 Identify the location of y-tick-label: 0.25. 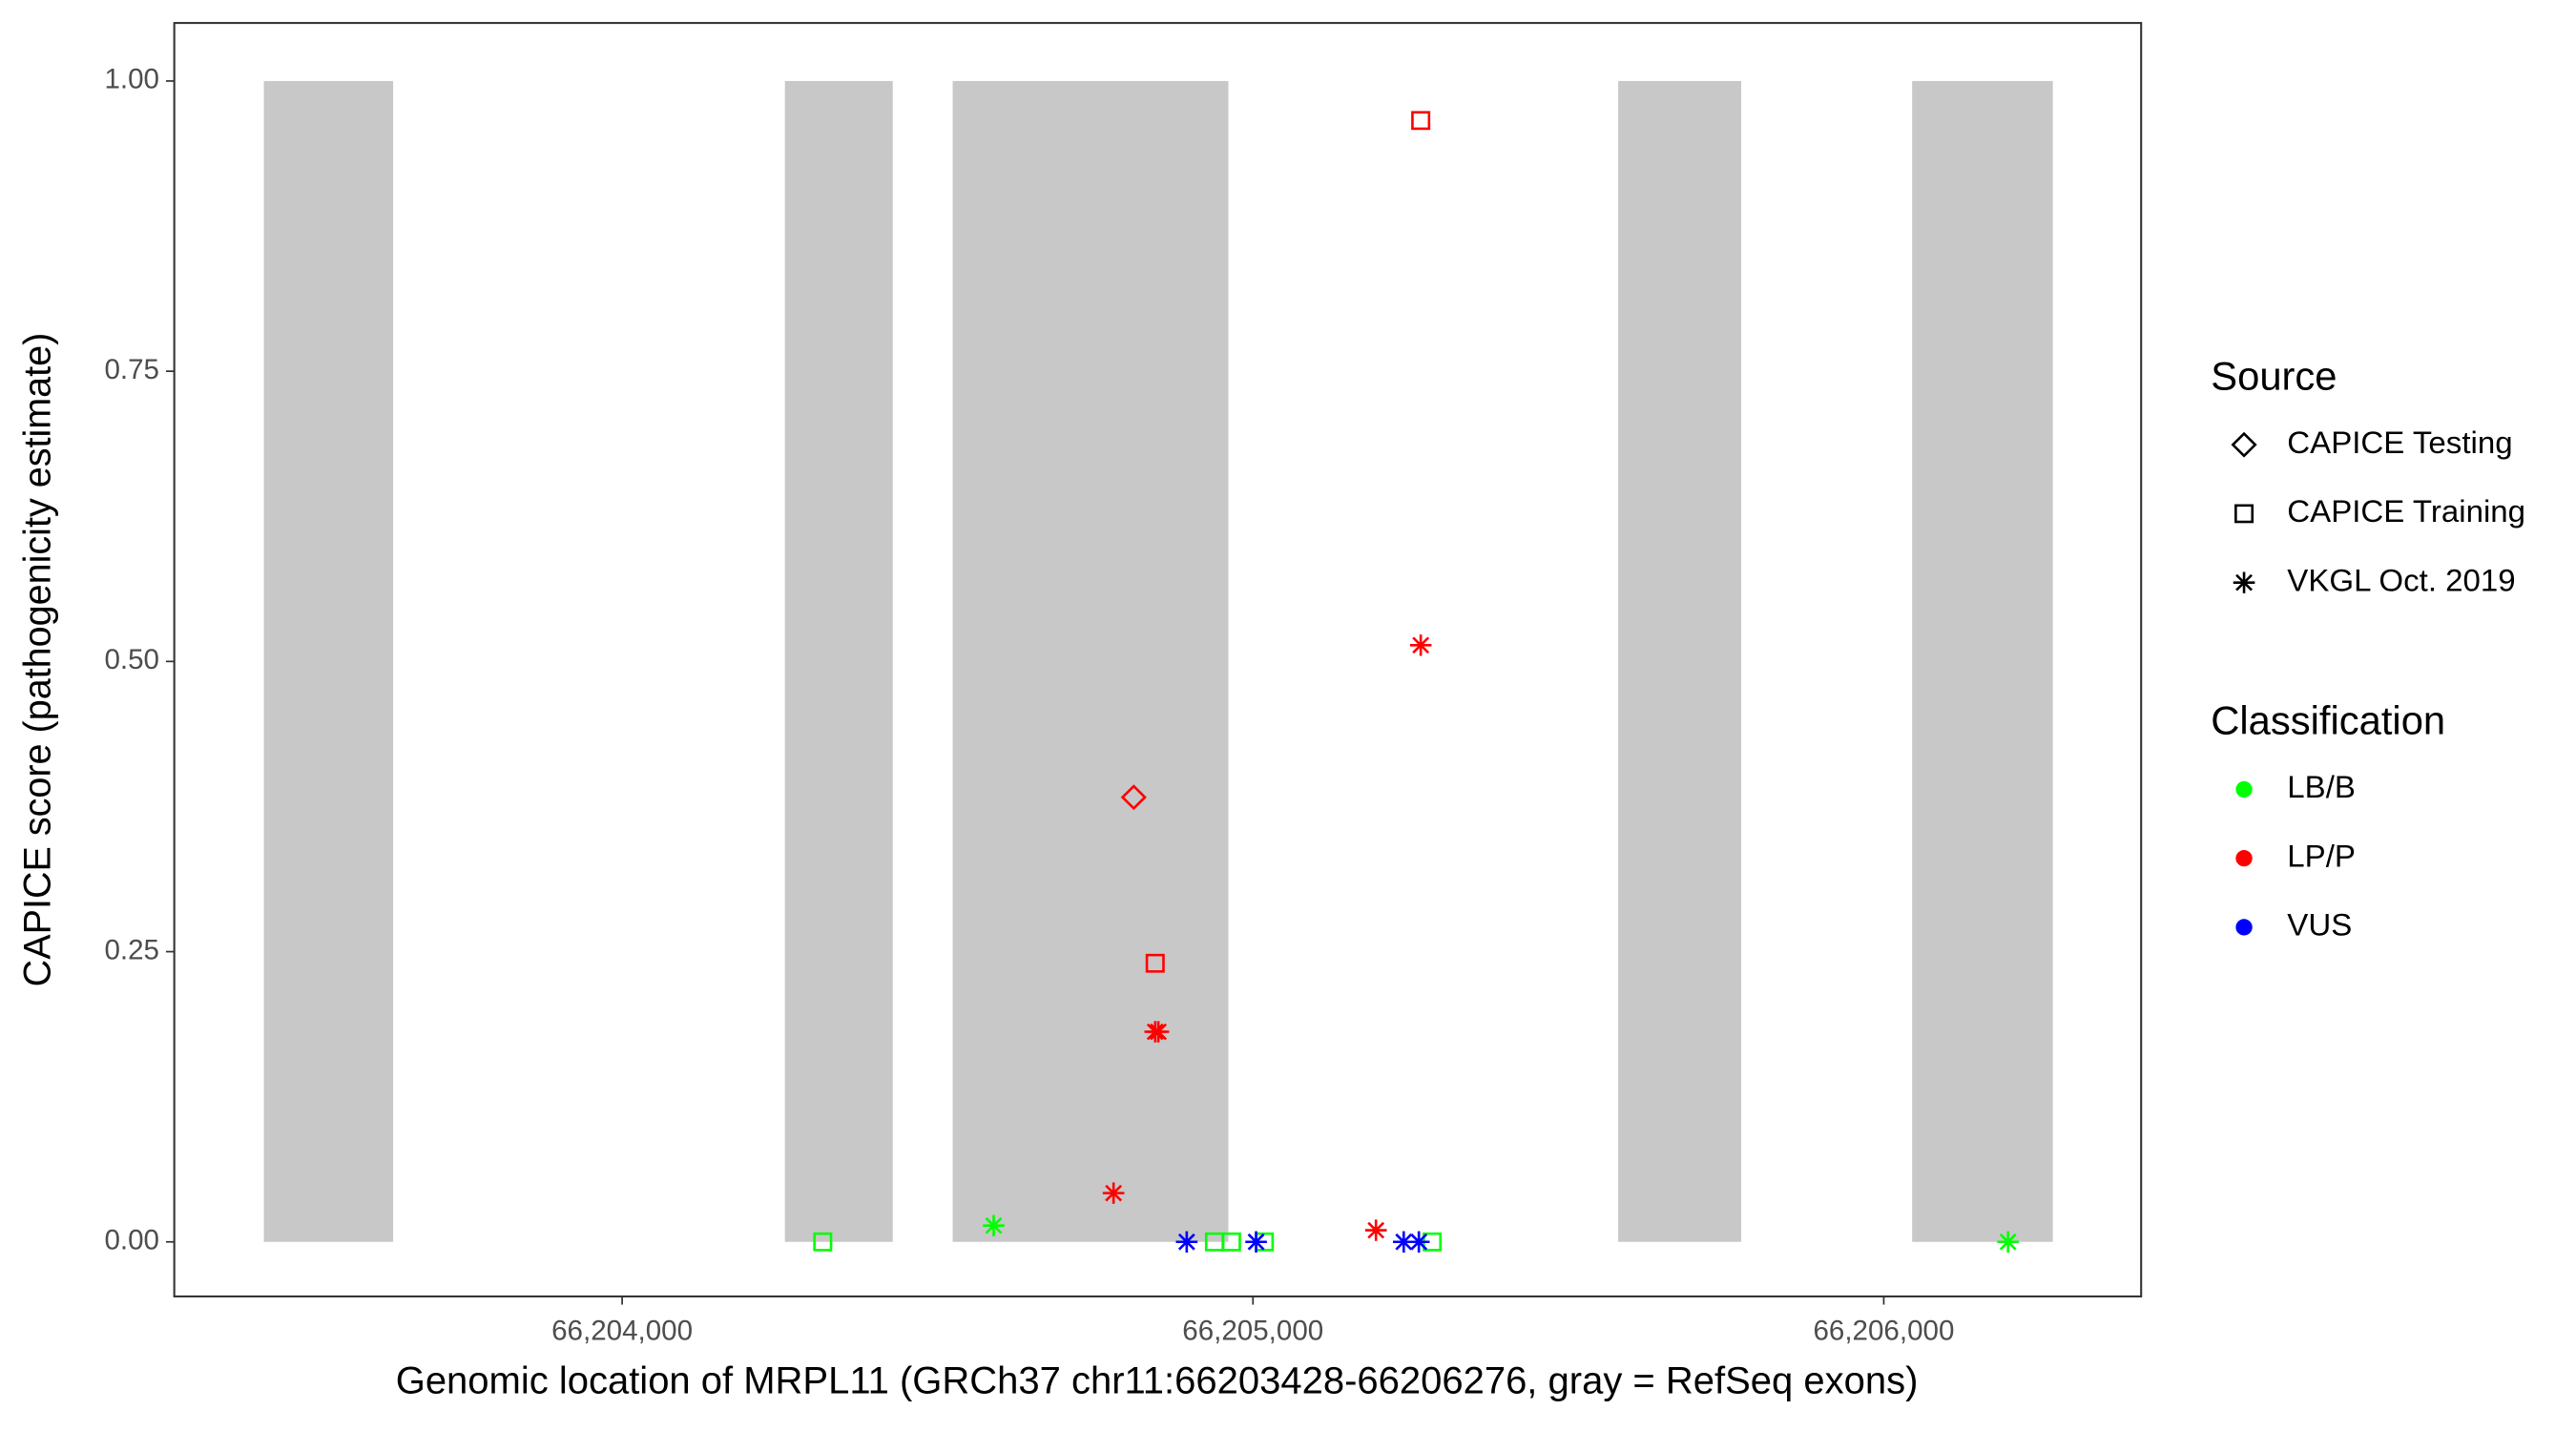
(131, 949).